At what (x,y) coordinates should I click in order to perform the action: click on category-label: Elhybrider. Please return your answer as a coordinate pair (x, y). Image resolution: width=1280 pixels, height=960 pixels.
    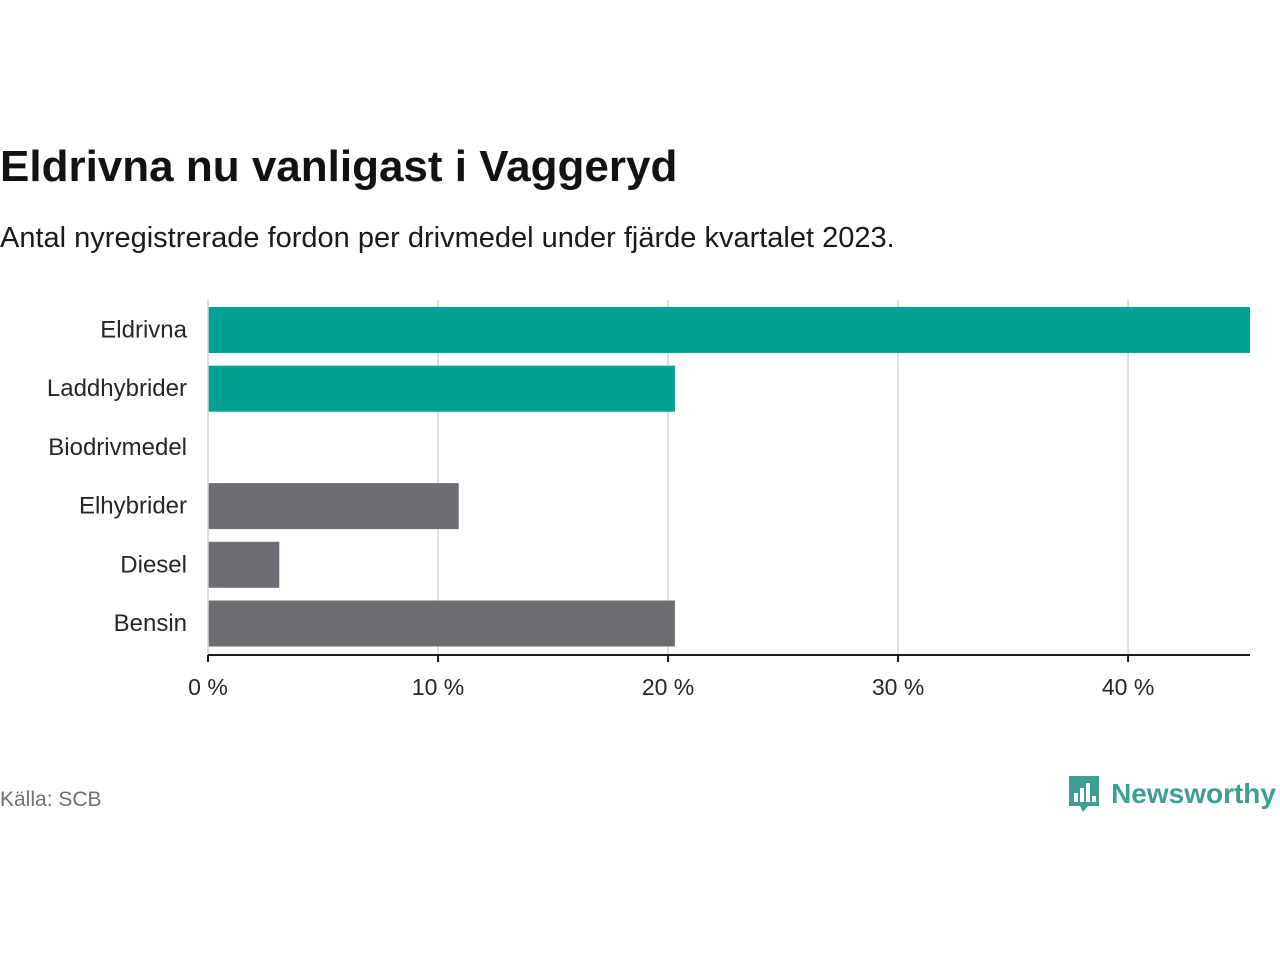
    Looking at the image, I should click on (133, 506).